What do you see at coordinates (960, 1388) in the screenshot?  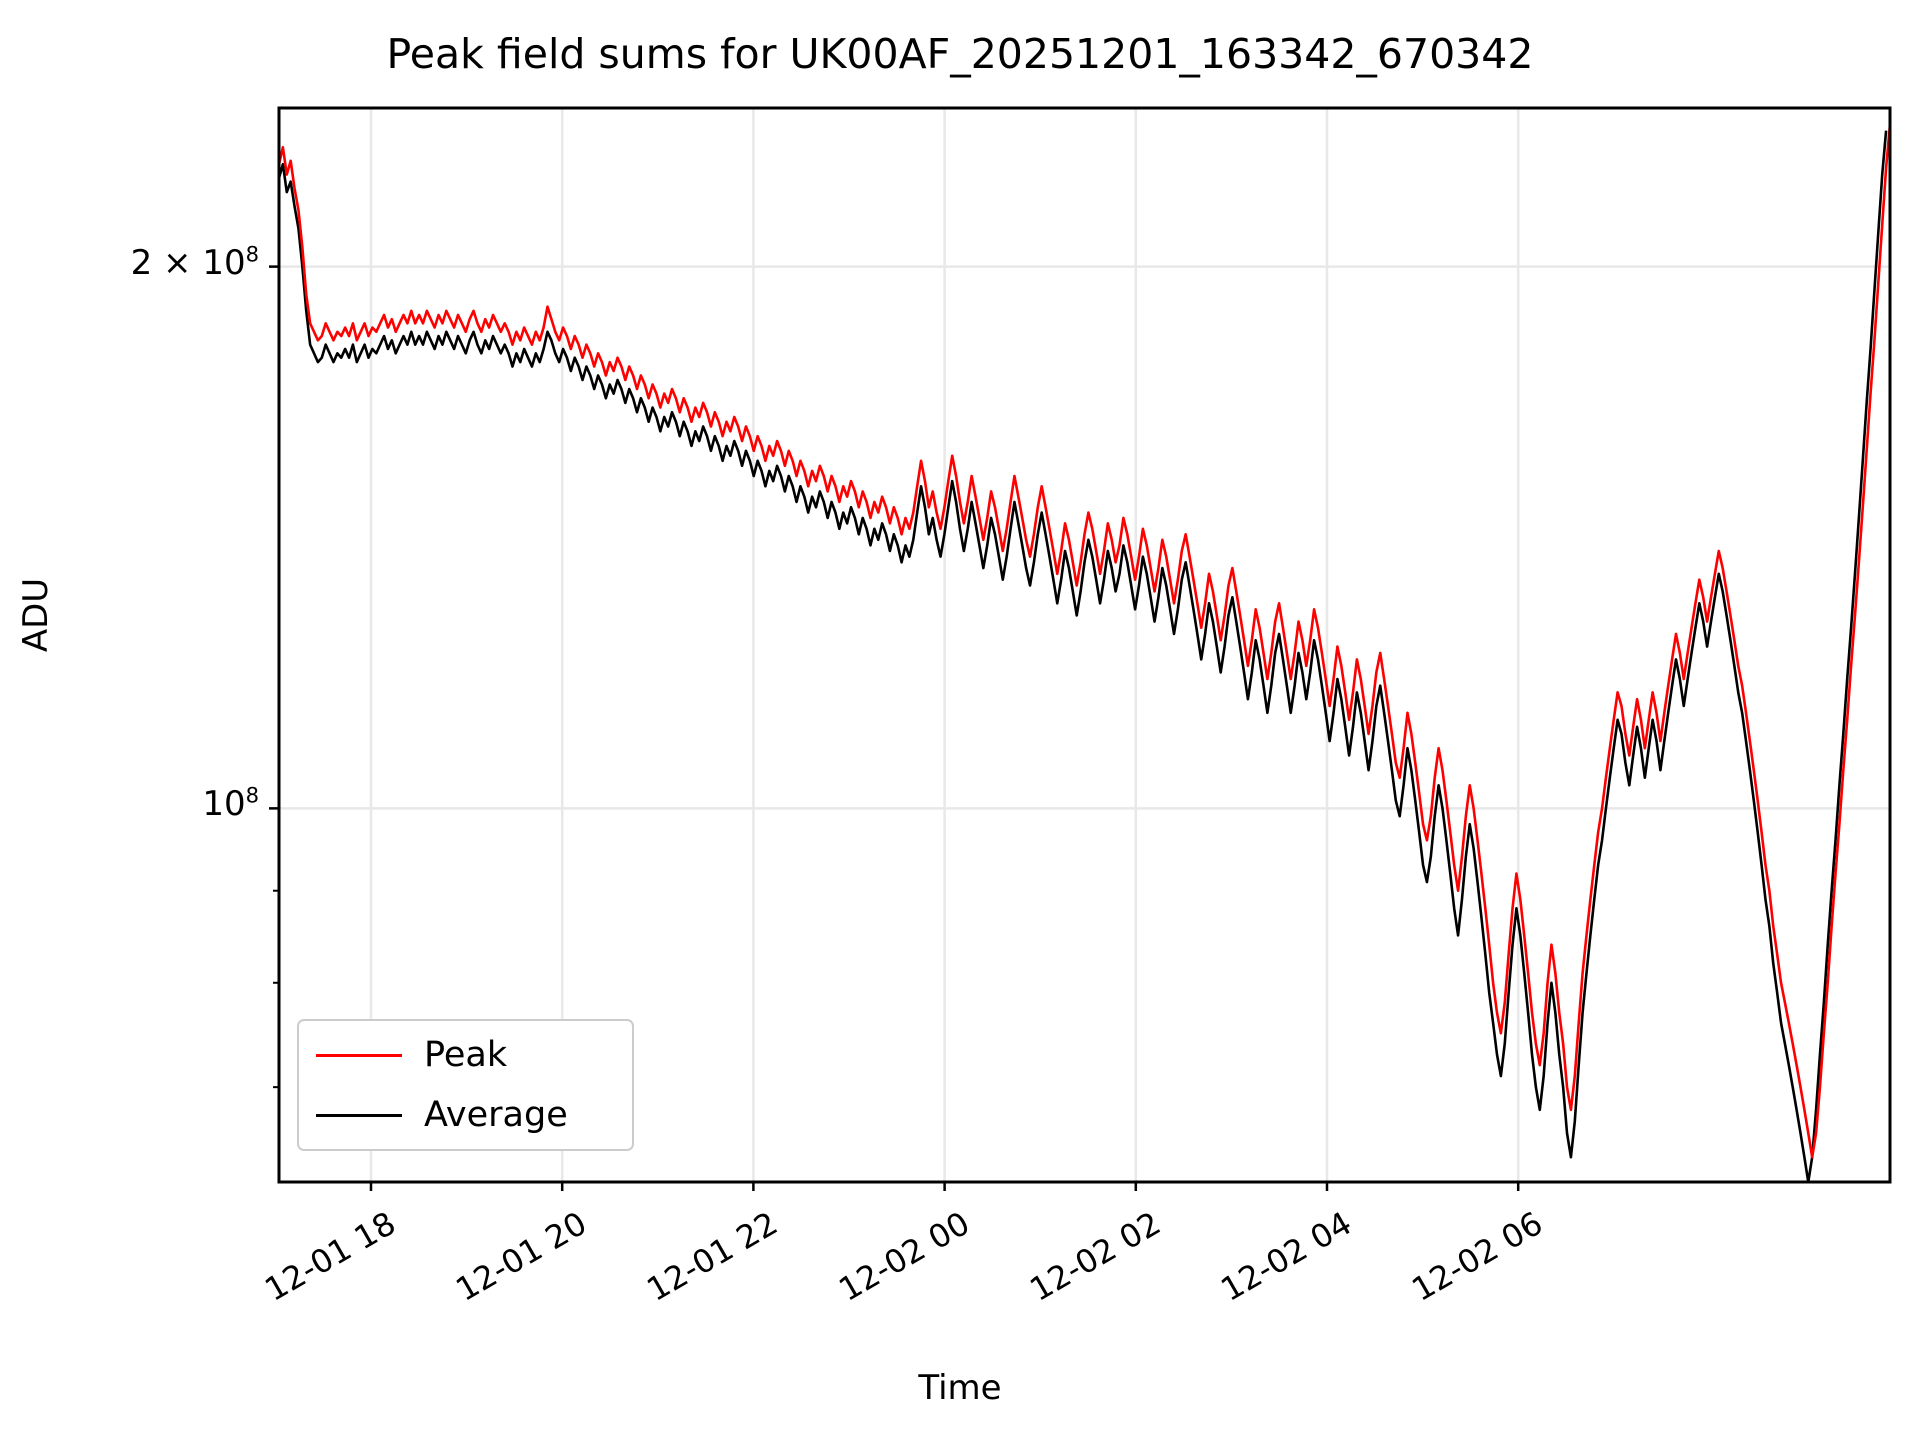 I see `x-axis-label: Time` at bounding box center [960, 1388].